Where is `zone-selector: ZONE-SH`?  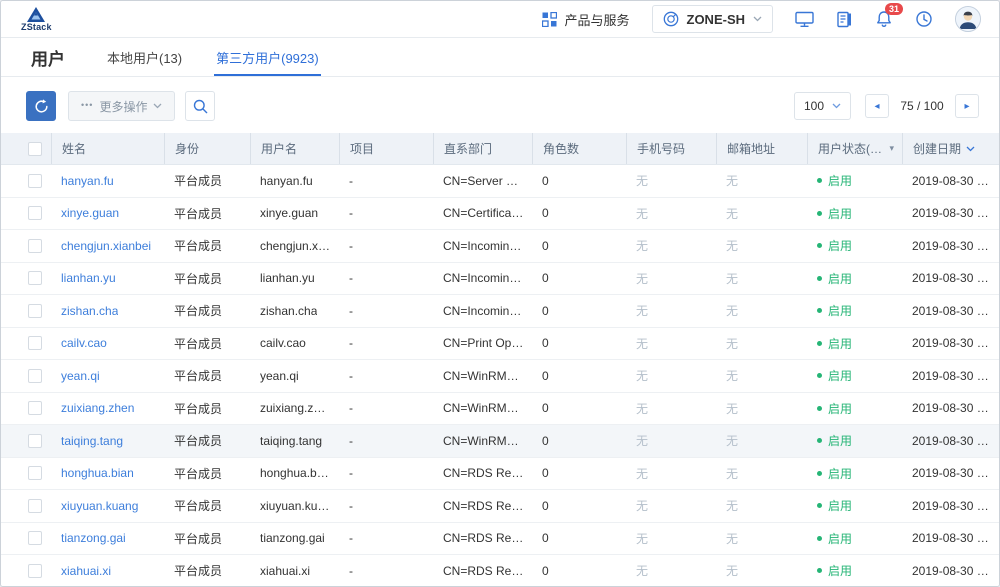 zone-selector: ZONE-SH is located at coordinates (712, 19).